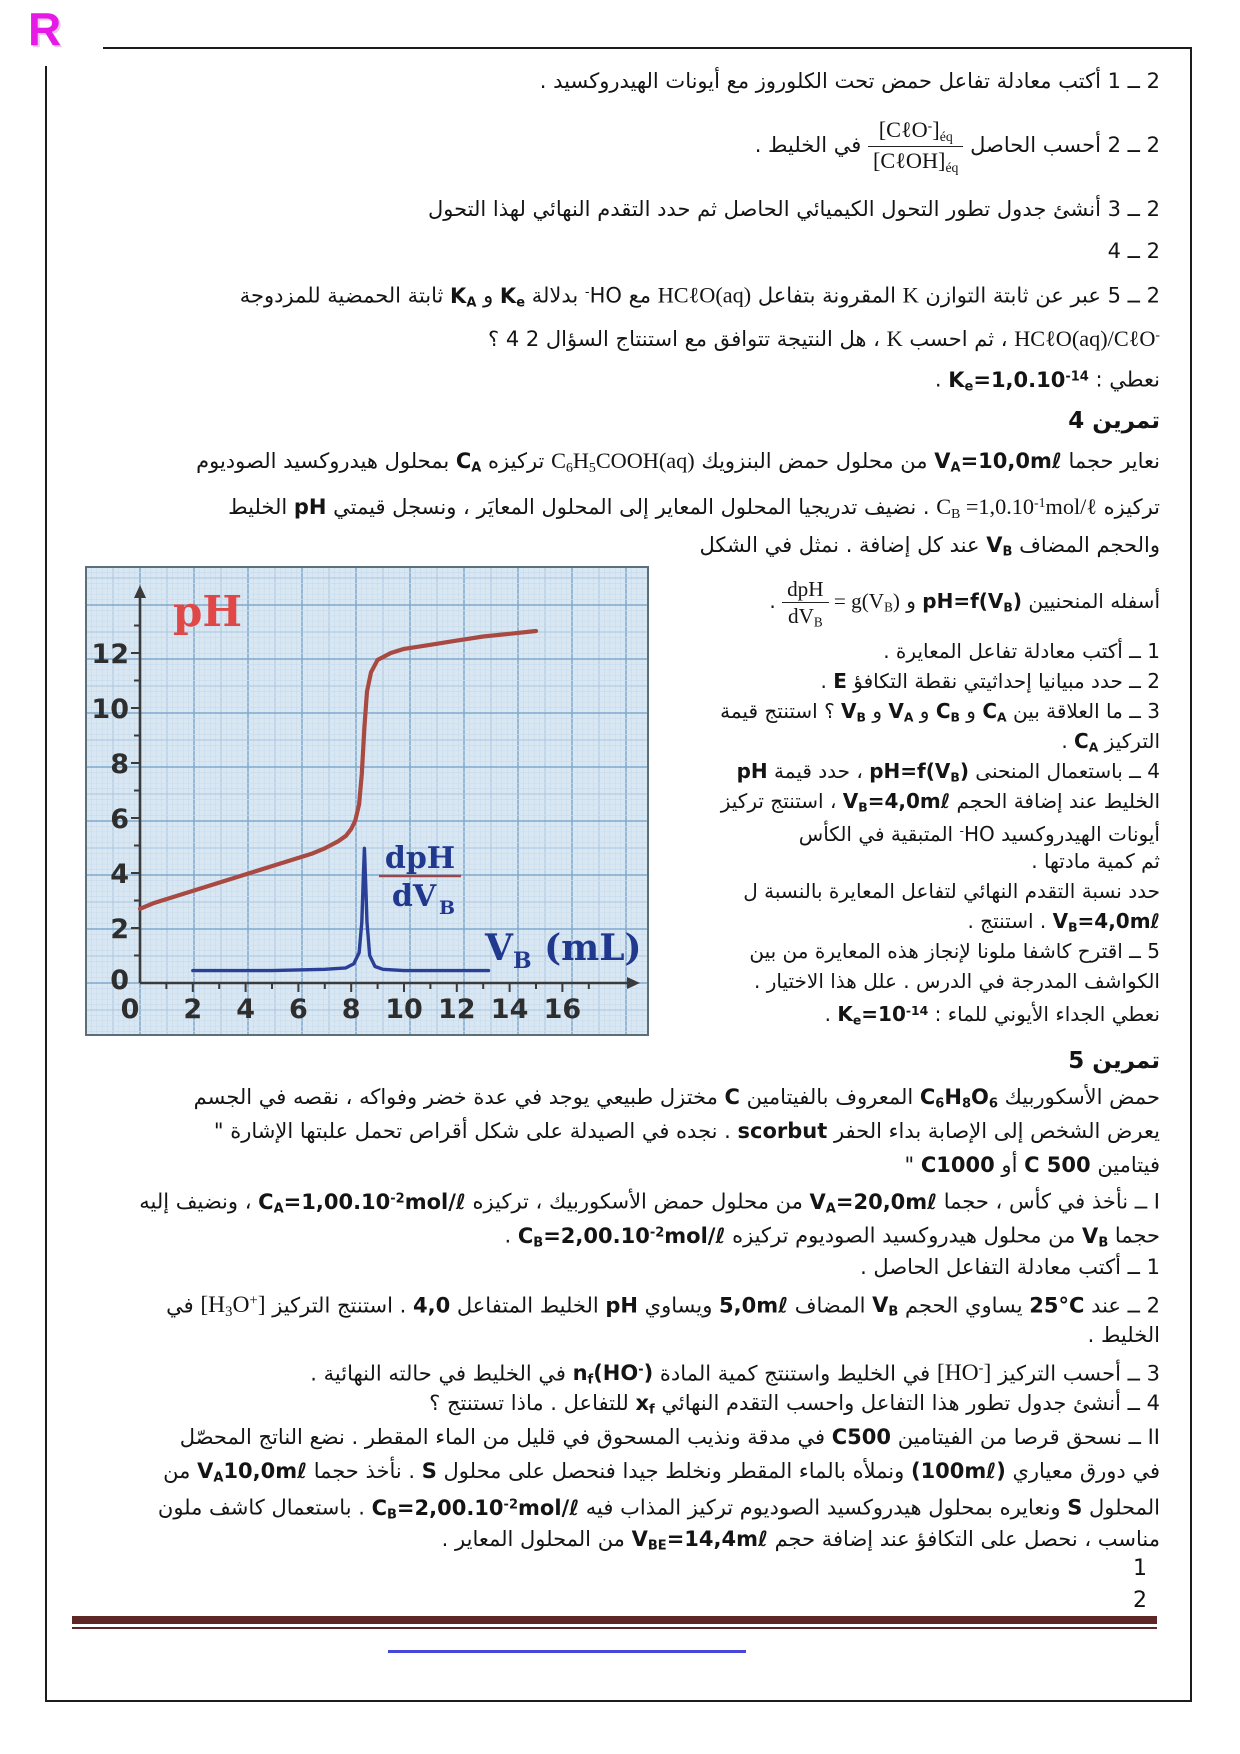 The image size is (1240, 1754). What do you see at coordinates (140, 591) in the screenshot?
I see `y-axis-arrow` at bounding box center [140, 591].